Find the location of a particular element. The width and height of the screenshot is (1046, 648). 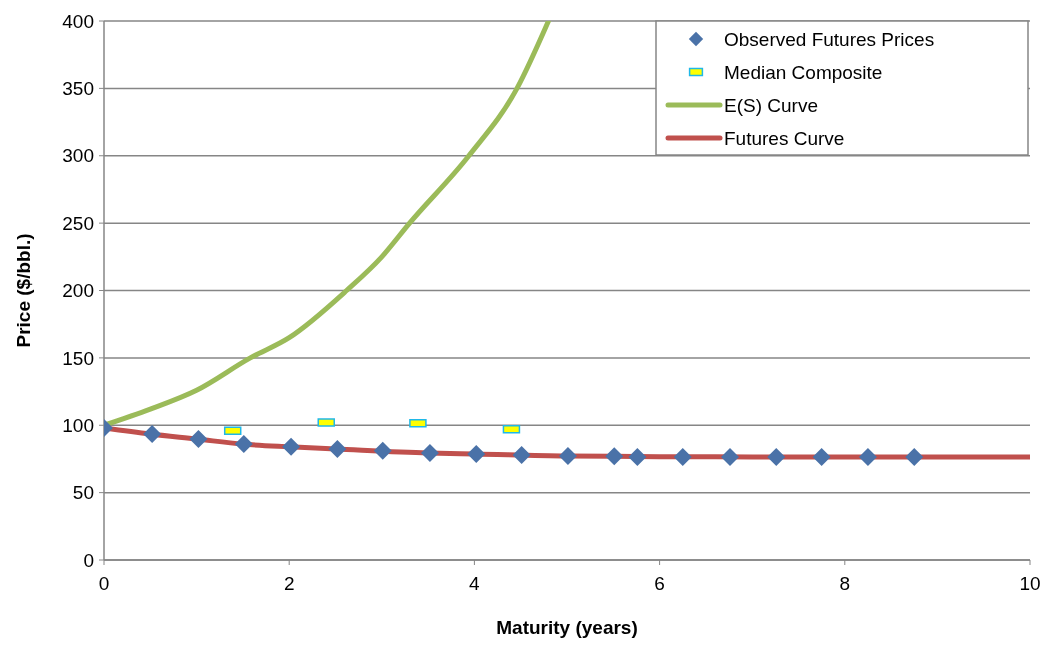

y-axis-title: Price ($/bbl.) is located at coordinates (23, 290).